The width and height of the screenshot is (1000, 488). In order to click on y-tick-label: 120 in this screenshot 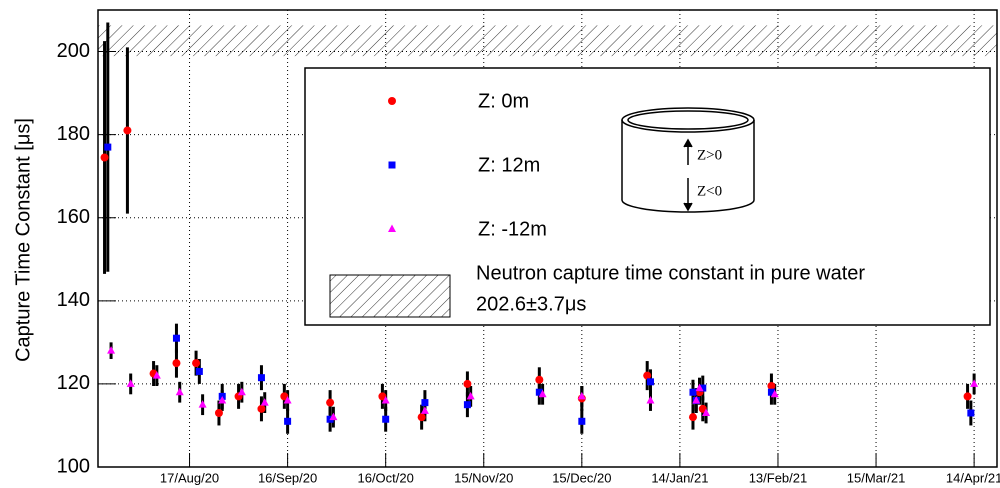, I will do `click(73, 383)`.